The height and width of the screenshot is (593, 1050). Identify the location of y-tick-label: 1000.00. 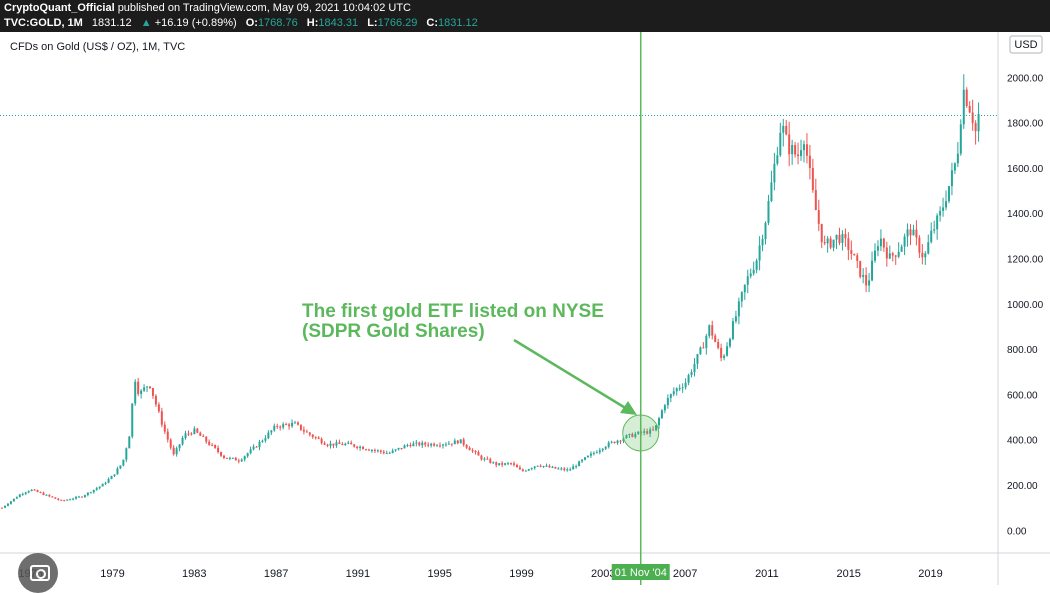
(1025, 305).